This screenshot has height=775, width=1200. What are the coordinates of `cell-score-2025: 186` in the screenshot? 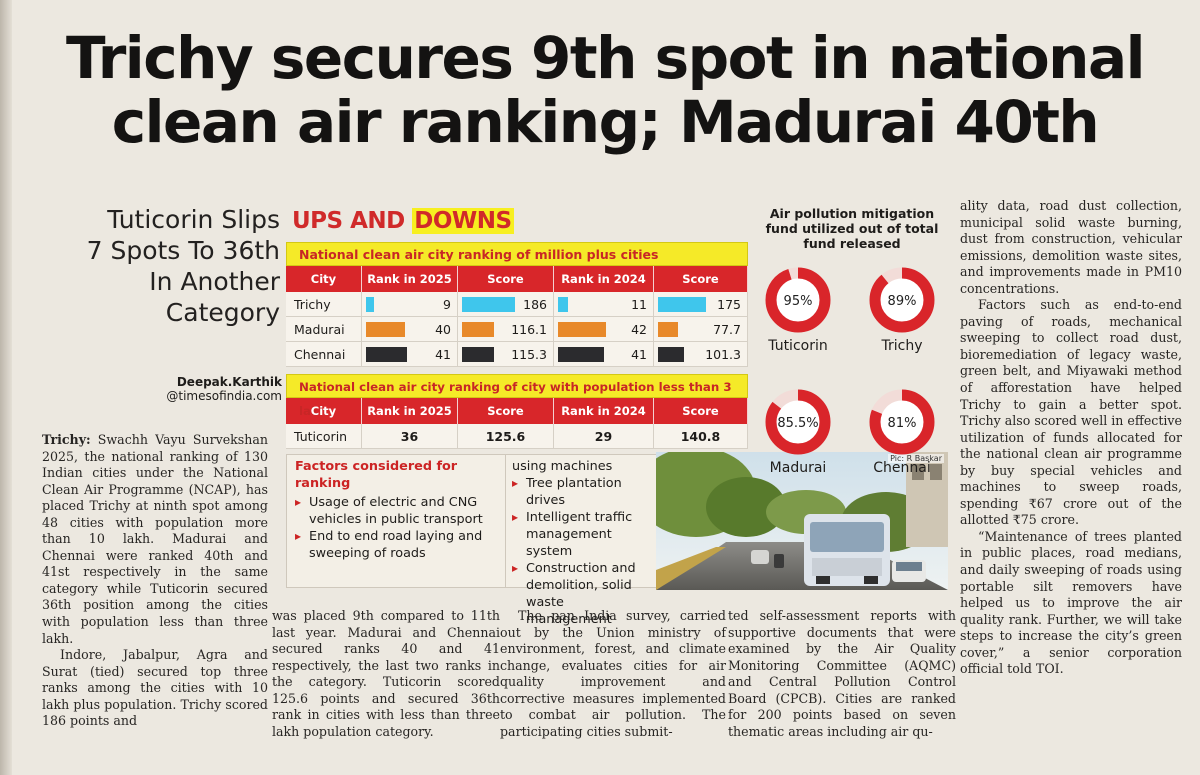 It's located at (506, 304).